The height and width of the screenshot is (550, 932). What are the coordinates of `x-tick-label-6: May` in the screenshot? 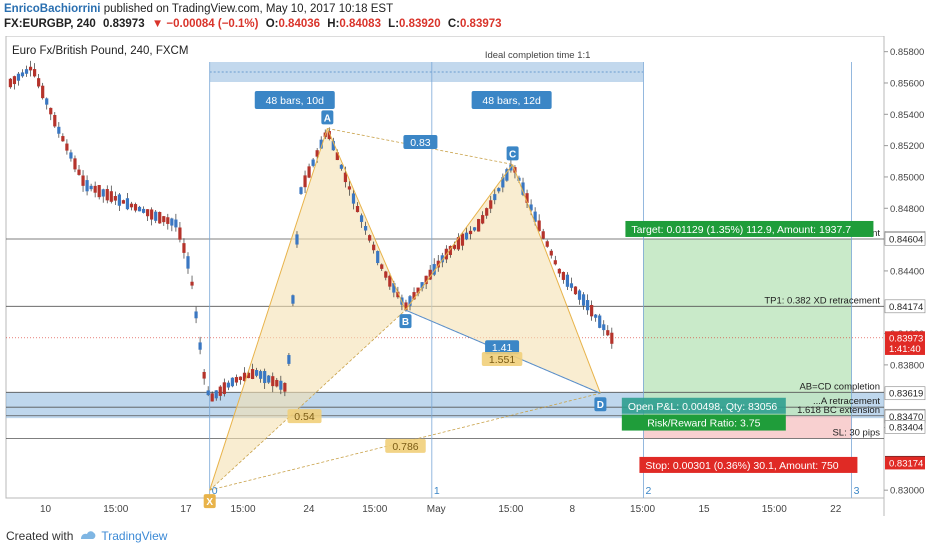 It's located at (436, 509).